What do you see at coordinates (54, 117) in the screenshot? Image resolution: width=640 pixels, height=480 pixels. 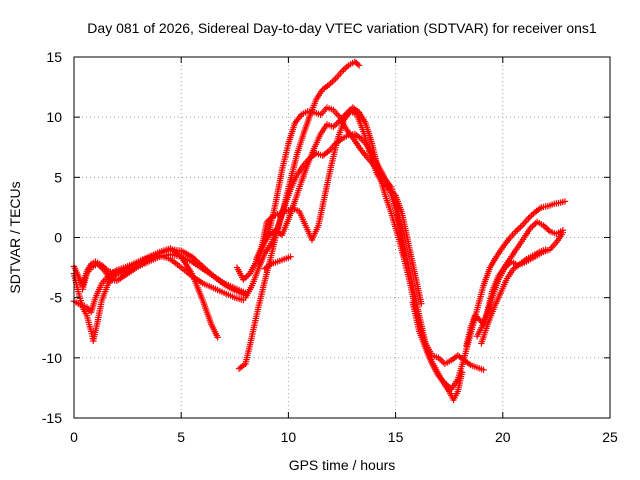 I see `y-tick-label: 10` at bounding box center [54, 117].